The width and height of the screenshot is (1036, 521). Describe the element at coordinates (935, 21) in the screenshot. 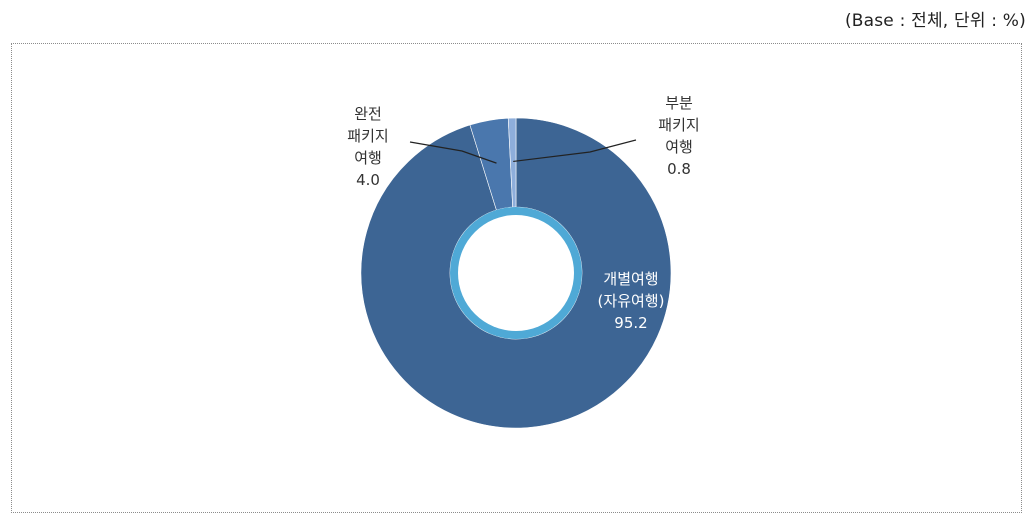

I see `unit-note: (Base : 전체, 단위 : %)` at that location.